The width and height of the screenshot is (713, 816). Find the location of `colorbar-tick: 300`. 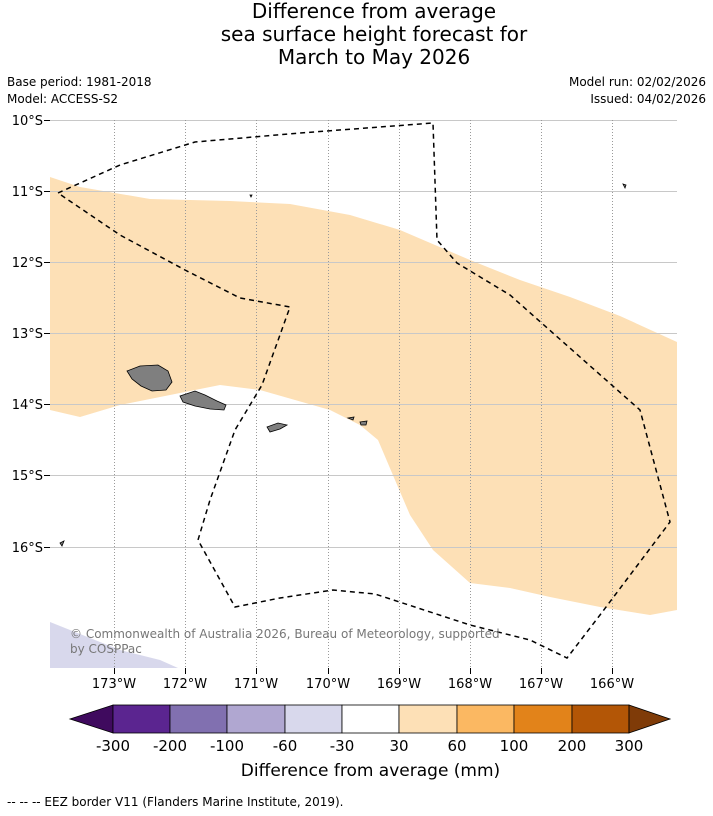

colorbar-tick: 300 is located at coordinates (629, 746).